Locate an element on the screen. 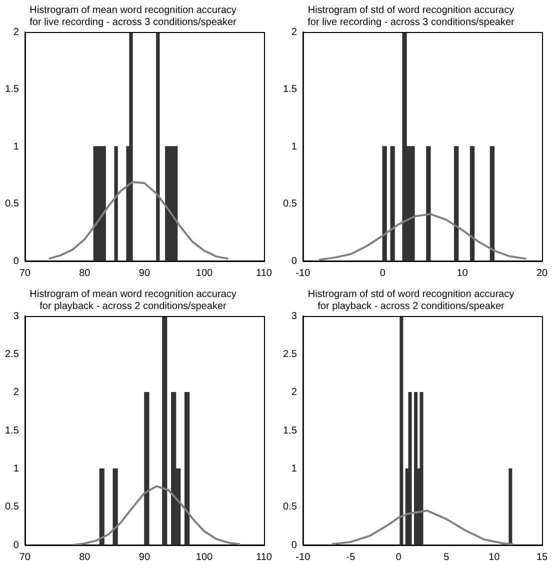 The width and height of the screenshot is (556, 568). chart-title: Histrogram of mean word recognition accuracy for playback - across 2 conditions/speaker is located at coordinates (133, 300).